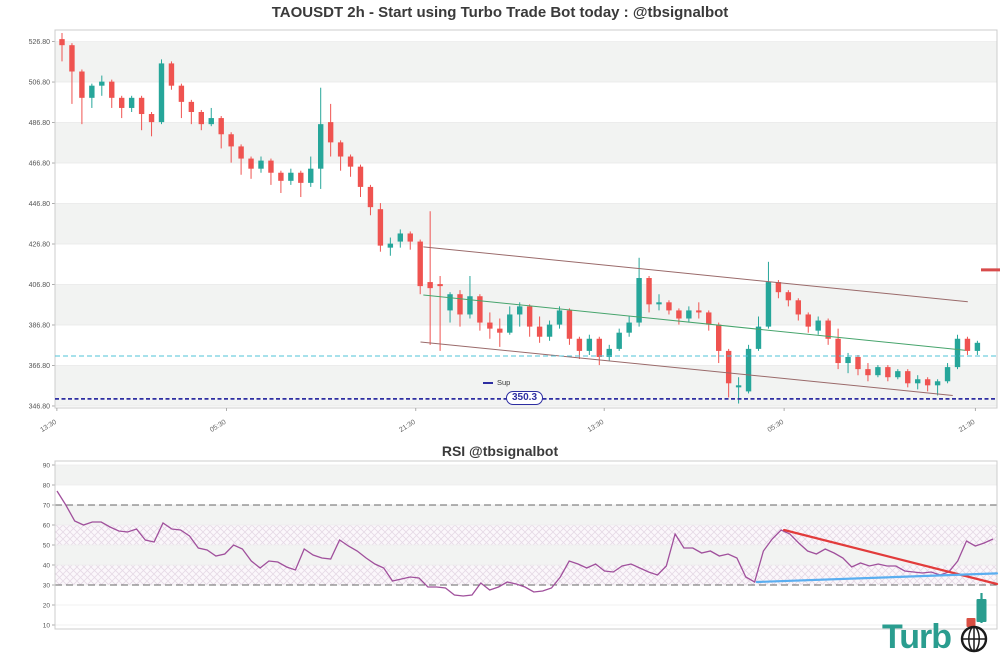  What do you see at coordinates (47, 626) in the screenshot?
I see `rsi-axis-tick: 10` at bounding box center [47, 626].